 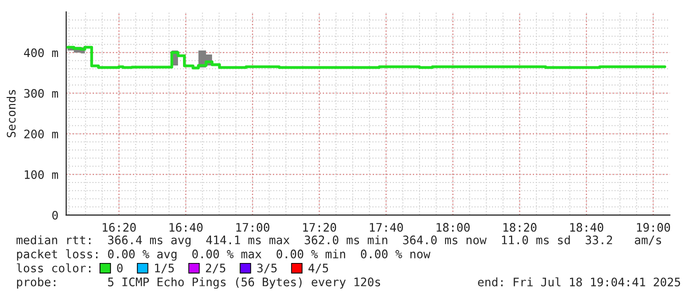 I want to click on y-tick-label: 400 m, so click(x=41, y=53).